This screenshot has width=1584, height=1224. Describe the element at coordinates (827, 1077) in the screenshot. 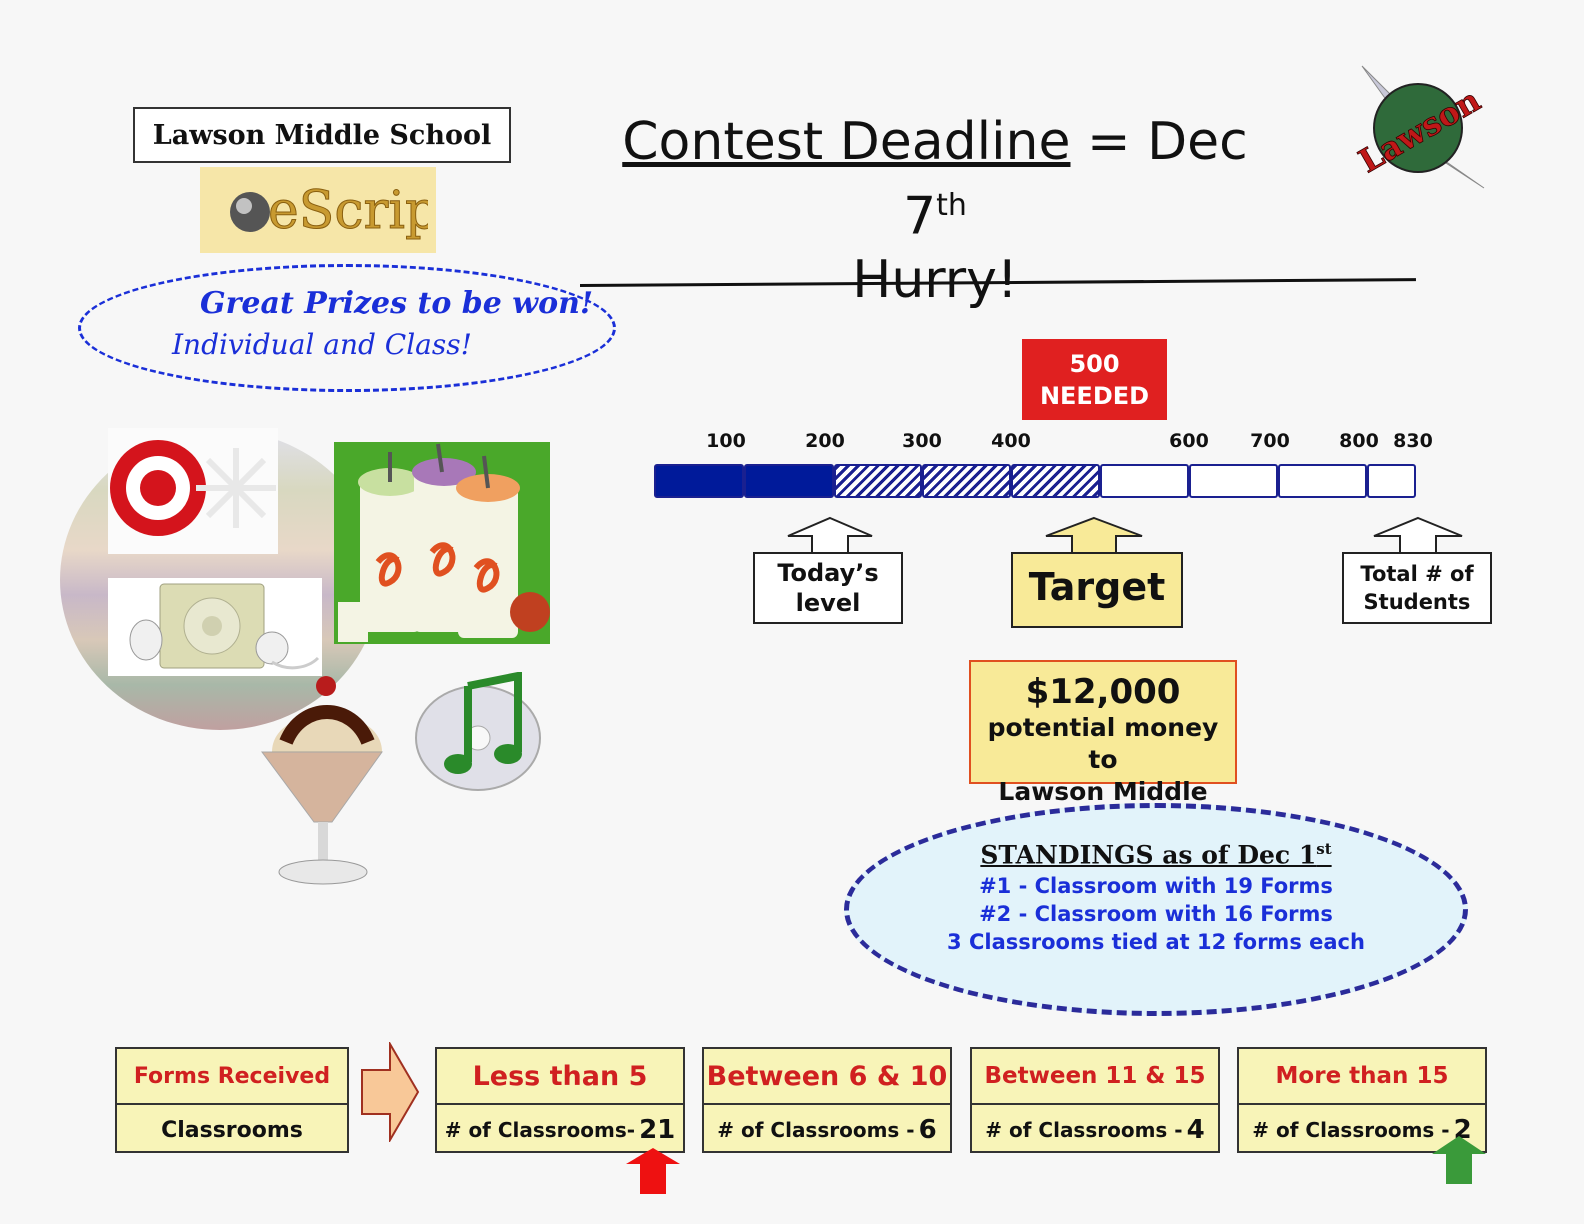

I see `forms-bin-range: Between 6 & 10` at that location.